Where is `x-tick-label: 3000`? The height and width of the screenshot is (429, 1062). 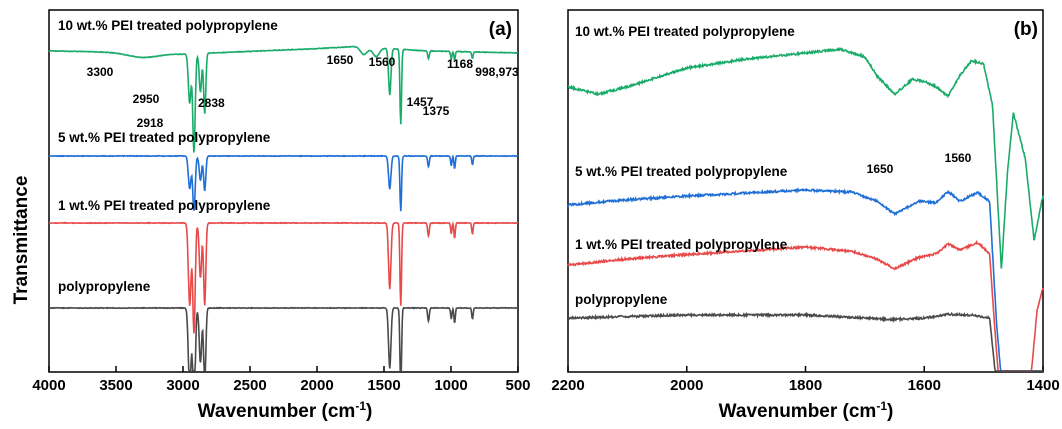
x-tick-label: 3000 is located at coordinates (182, 385).